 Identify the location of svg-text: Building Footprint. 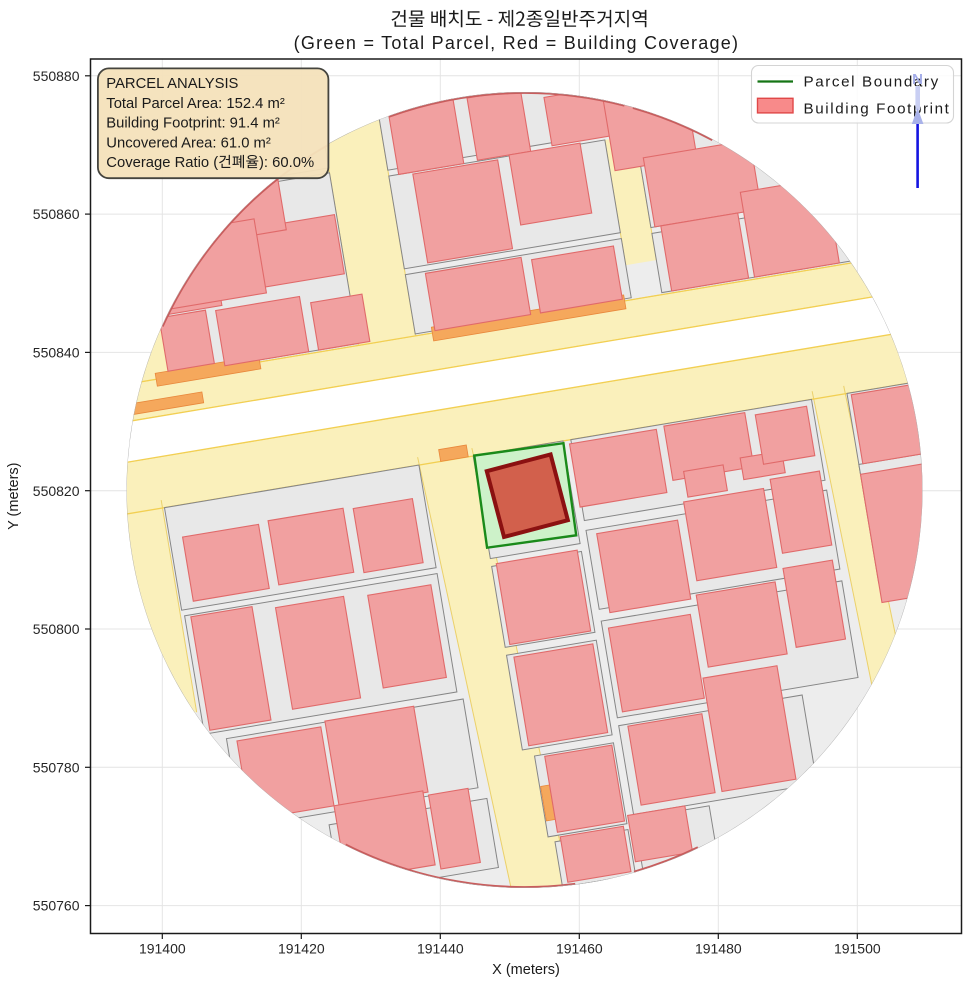
(877, 109).